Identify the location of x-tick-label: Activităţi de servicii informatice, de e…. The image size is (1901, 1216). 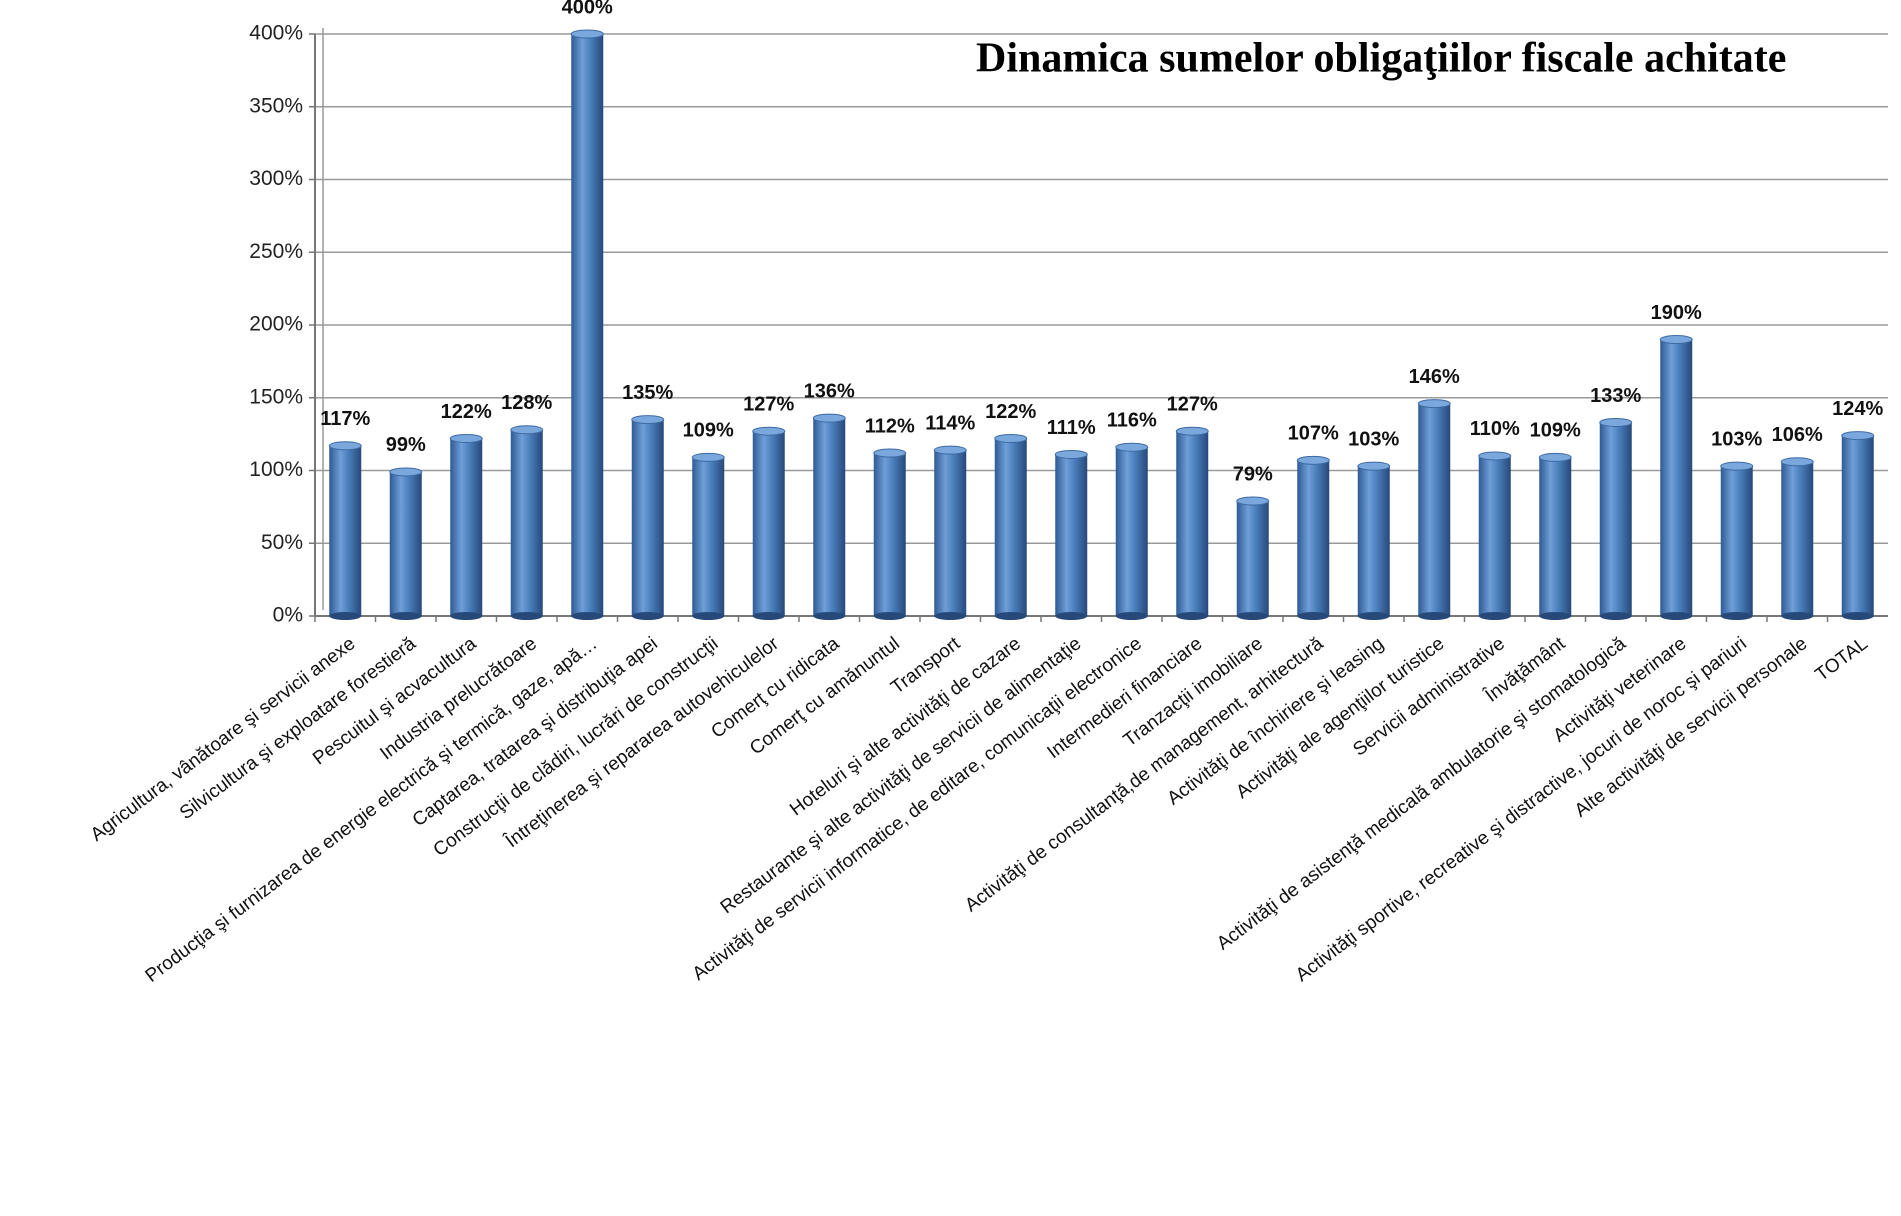
(917, 809).